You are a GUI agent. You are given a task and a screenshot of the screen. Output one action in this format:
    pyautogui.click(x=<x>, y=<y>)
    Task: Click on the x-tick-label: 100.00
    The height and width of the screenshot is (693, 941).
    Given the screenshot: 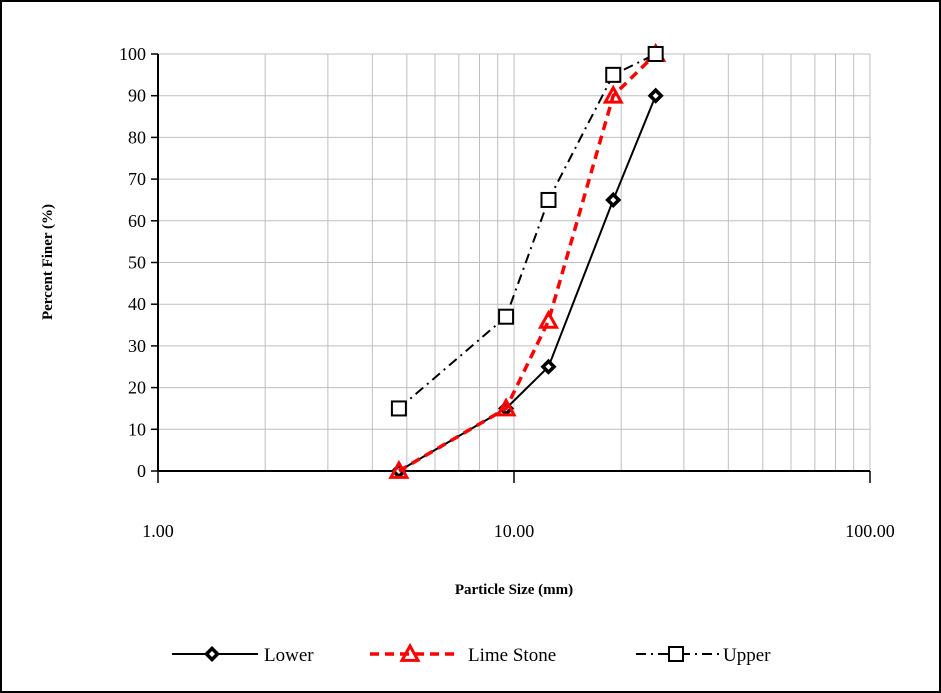 What is the action you would take?
    pyautogui.click(x=870, y=531)
    